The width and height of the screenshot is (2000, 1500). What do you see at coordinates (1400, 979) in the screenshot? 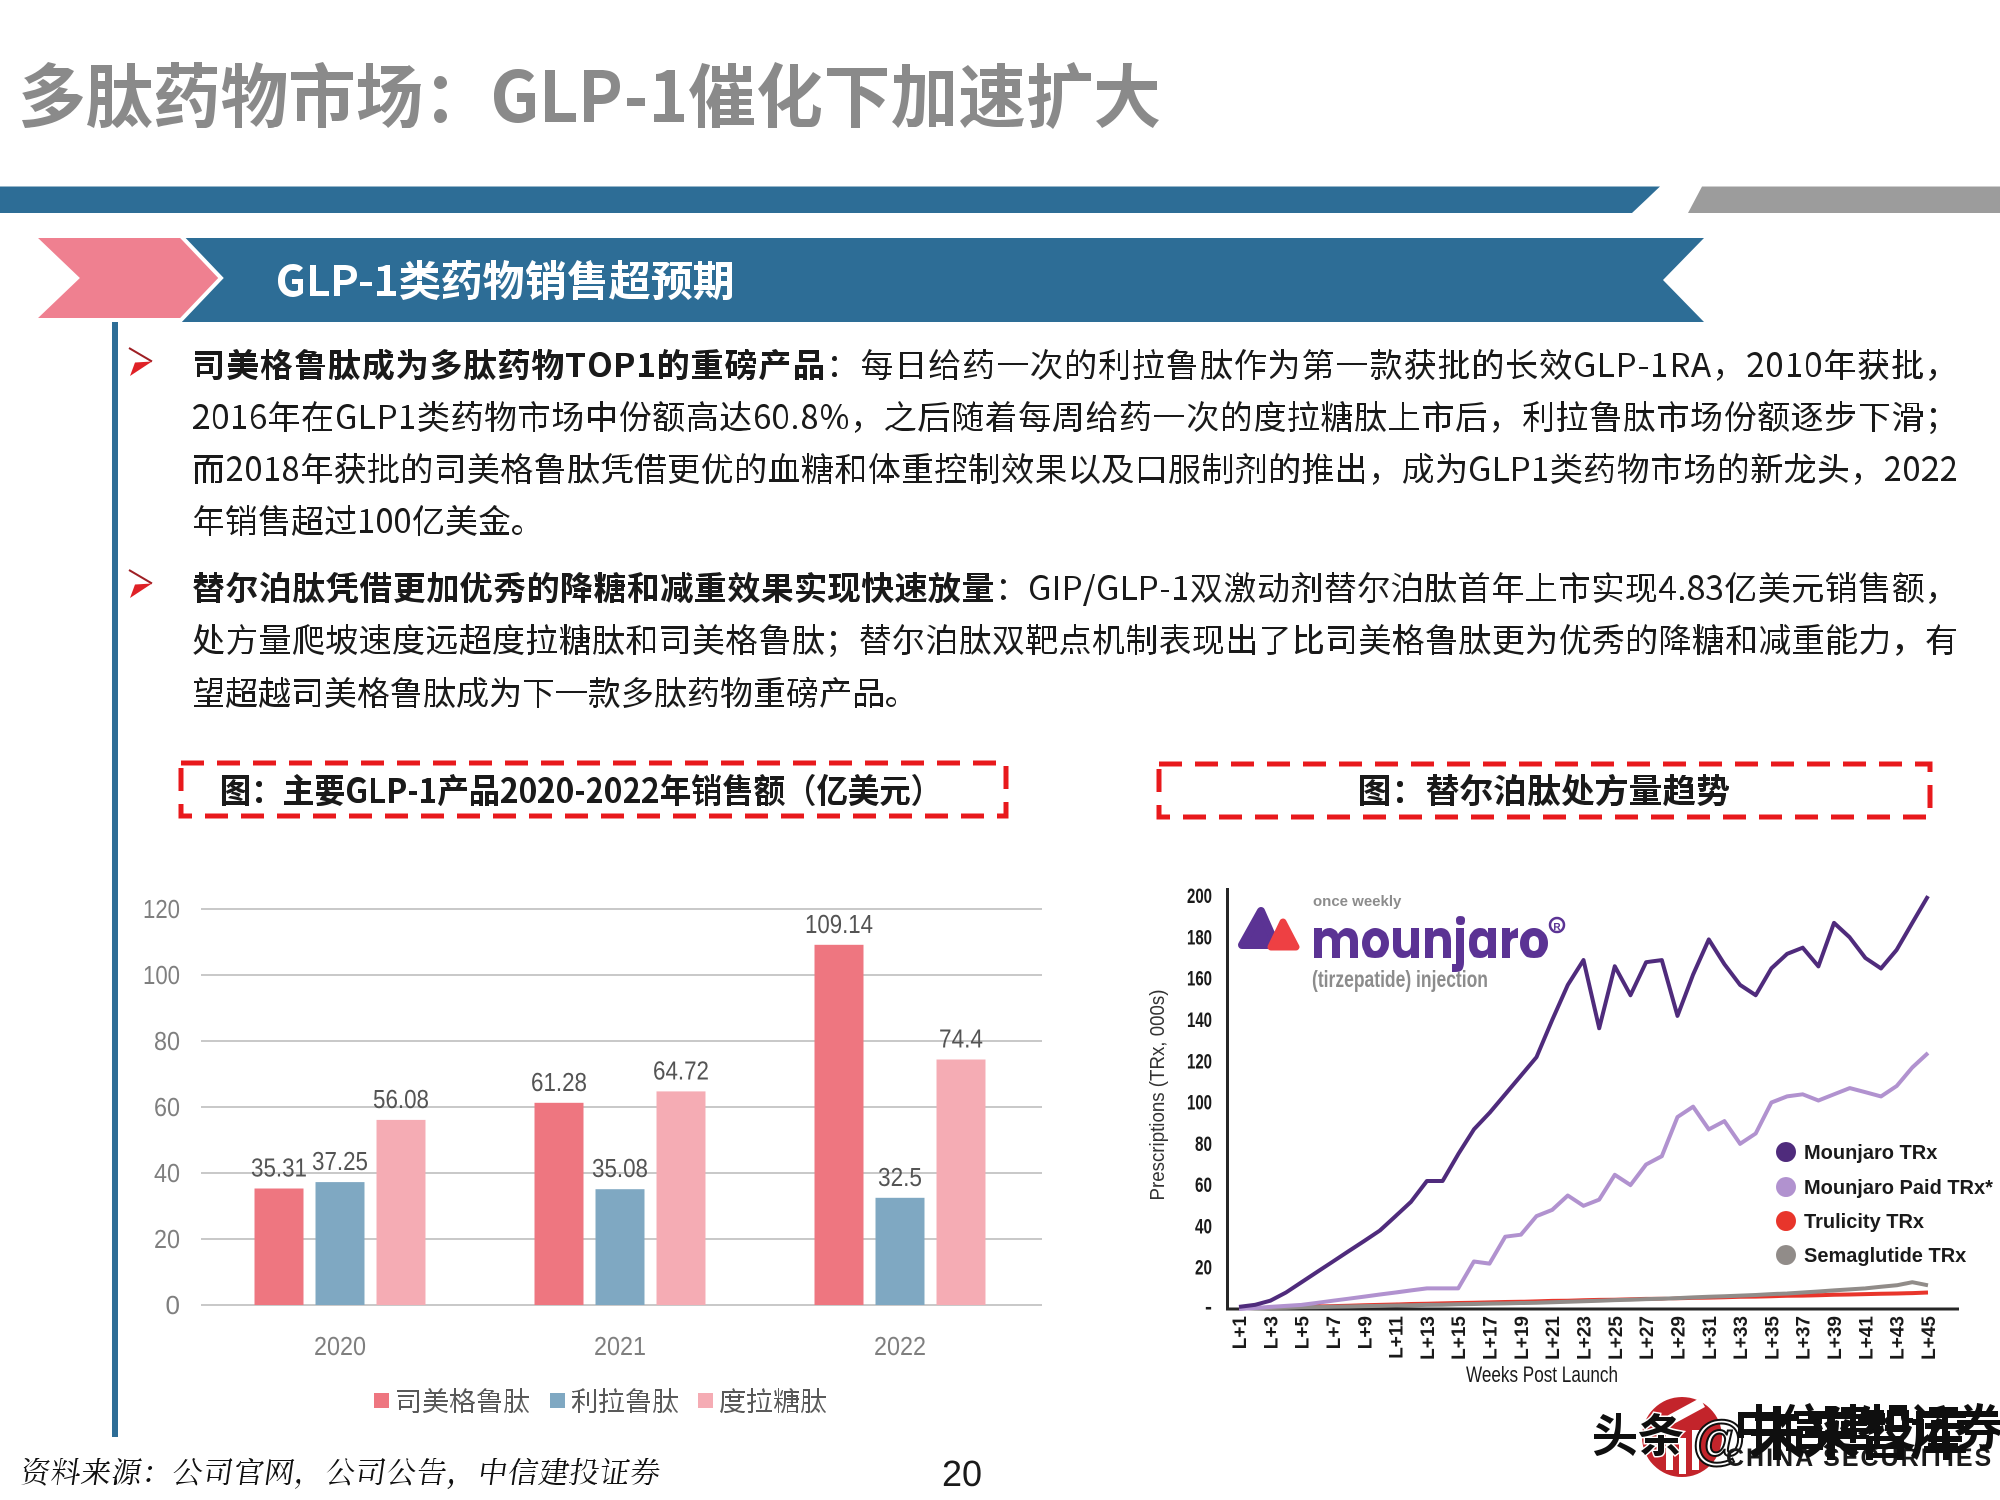
I see `svg-text: (tirzepatide) injection` at bounding box center [1400, 979].